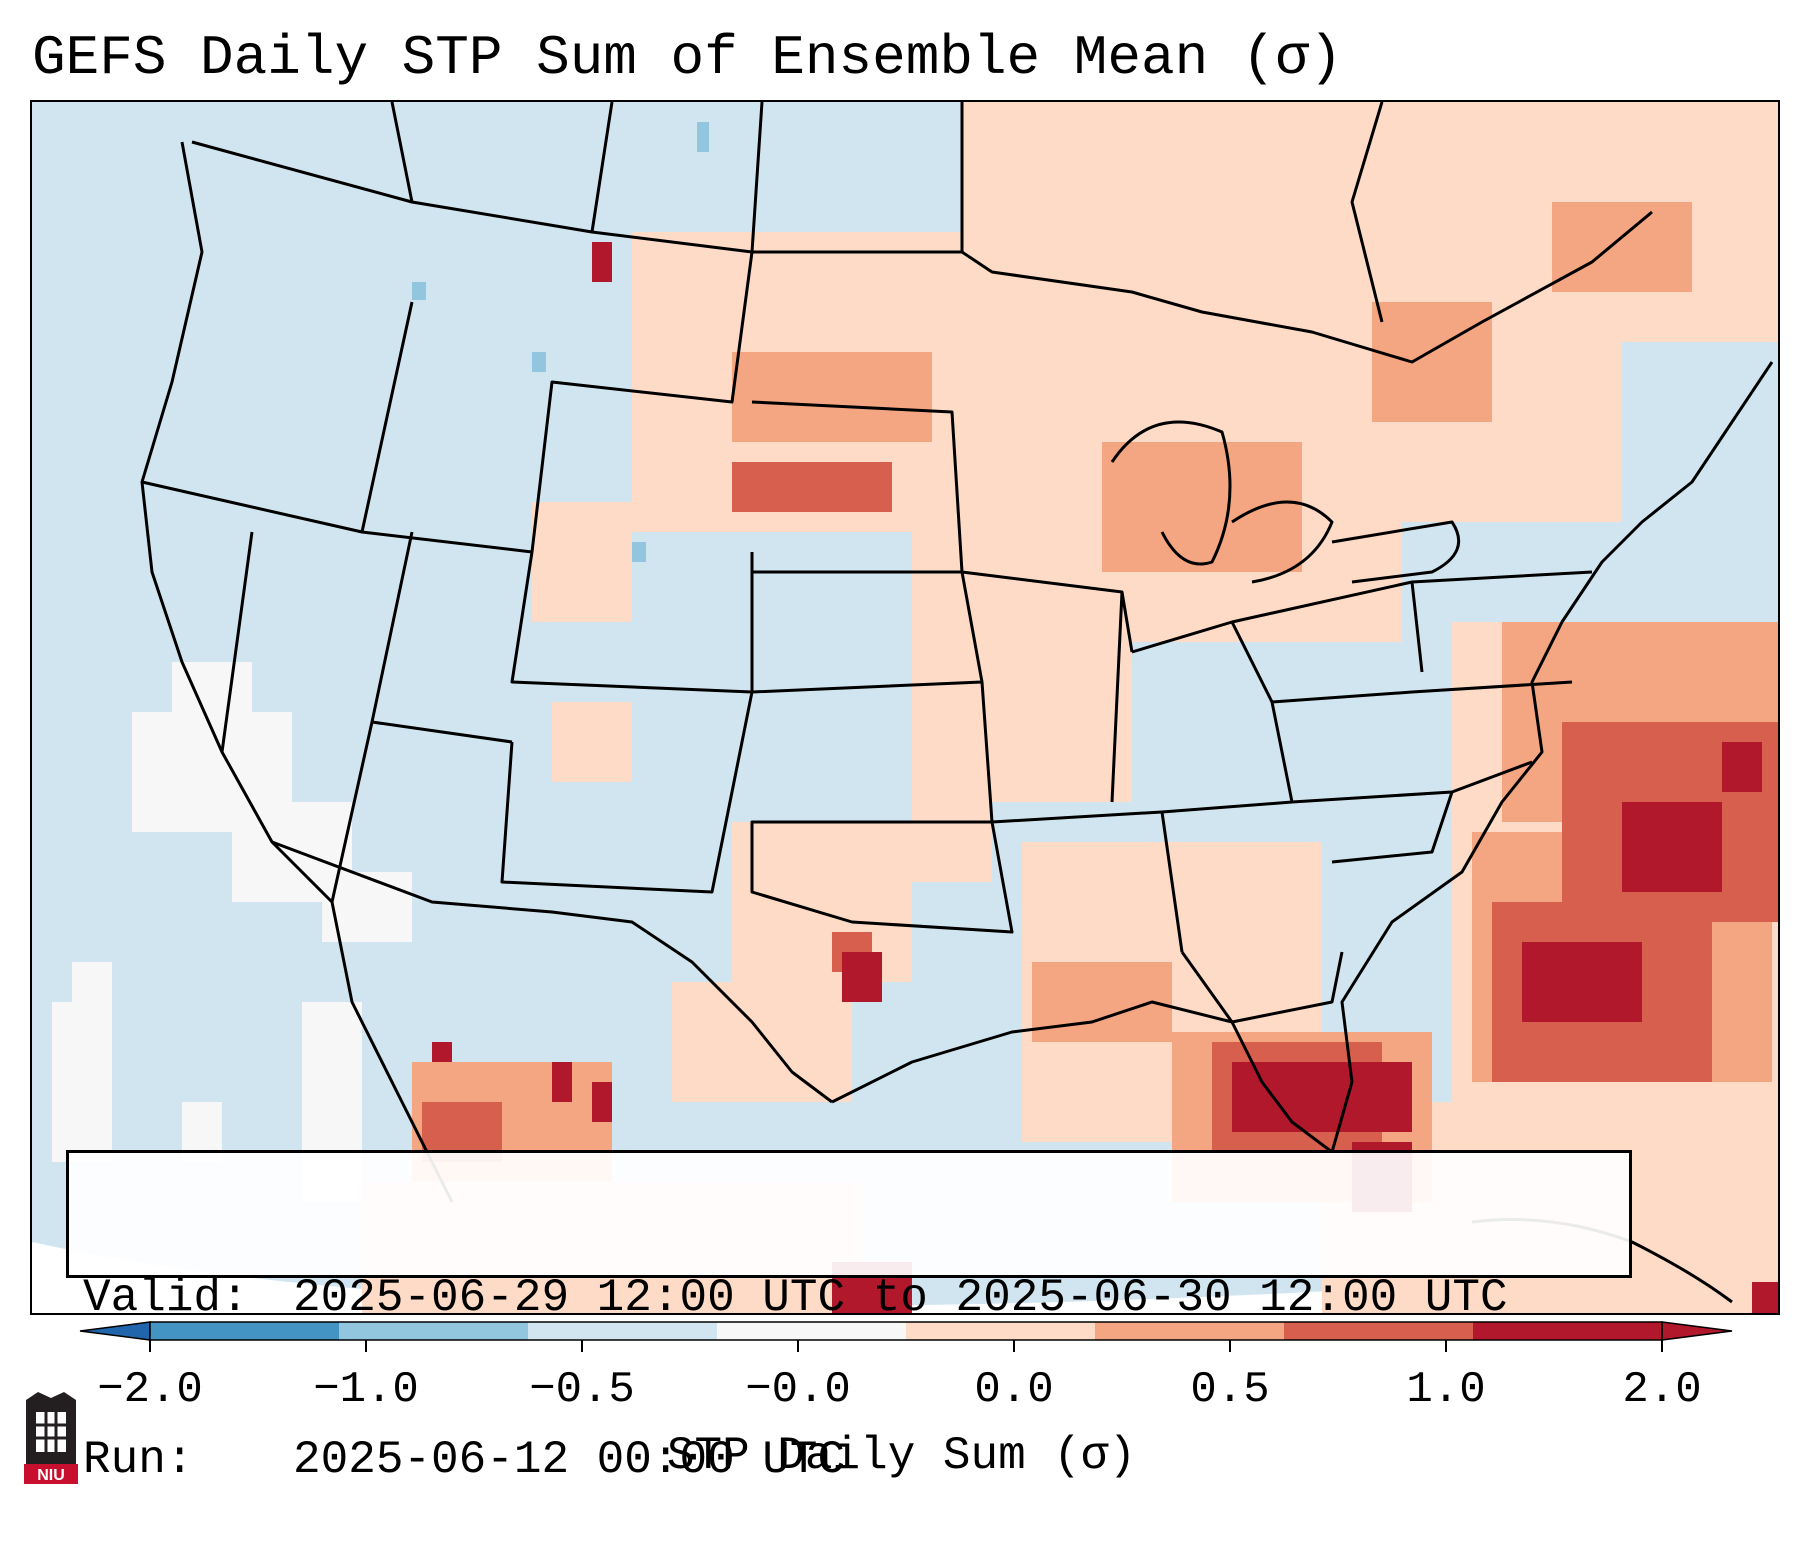 This screenshot has width=1803, height=1541. What do you see at coordinates (51, 1438) in the screenshot?
I see `niu-logo: NIU` at bounding box center [51, 1438].